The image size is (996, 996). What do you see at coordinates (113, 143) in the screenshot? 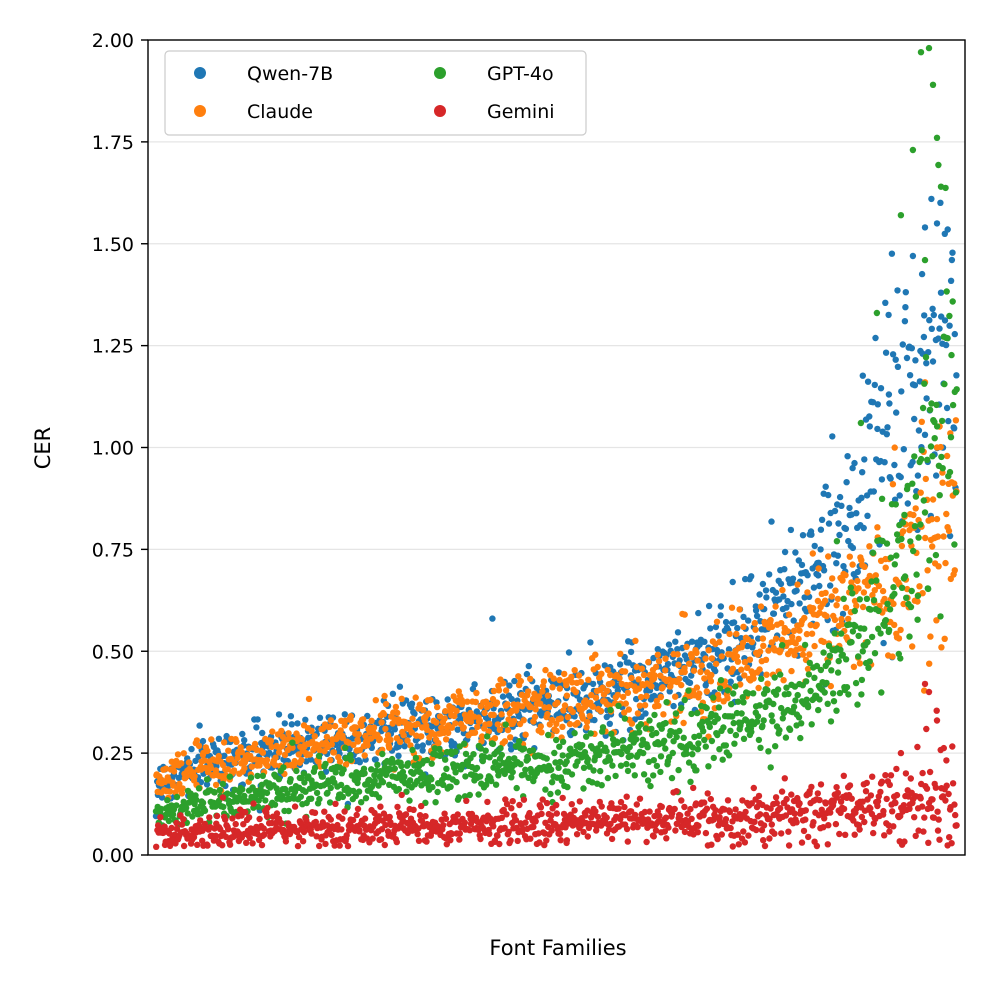
I see `y-tick-label-7: 1.75` at bounding box center [113, 143].